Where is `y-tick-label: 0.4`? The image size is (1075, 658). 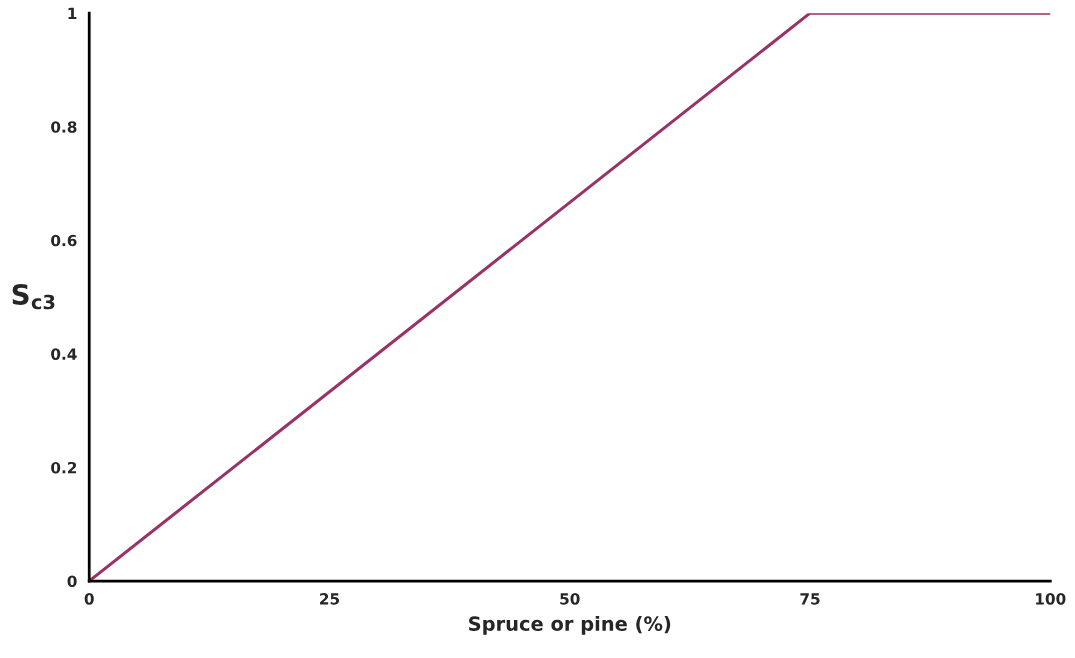 y-tick-label: 0.4 is located at coordinates (64, 354).